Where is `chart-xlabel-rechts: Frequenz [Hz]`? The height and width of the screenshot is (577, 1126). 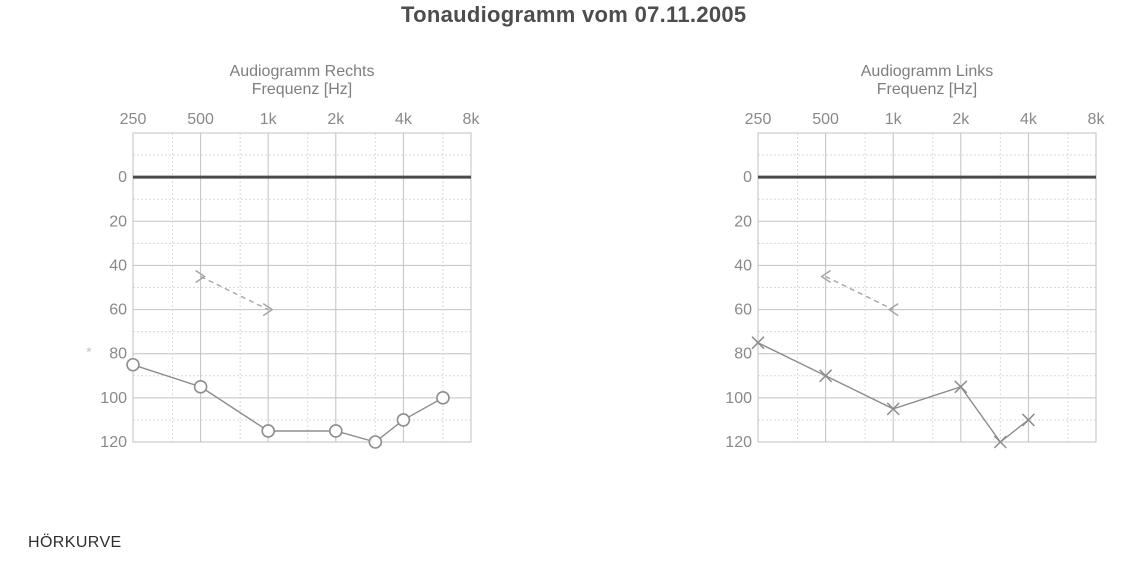 chart-xlabel-rechts: Frequenz [Hz] is located at coordinates (302, 89).